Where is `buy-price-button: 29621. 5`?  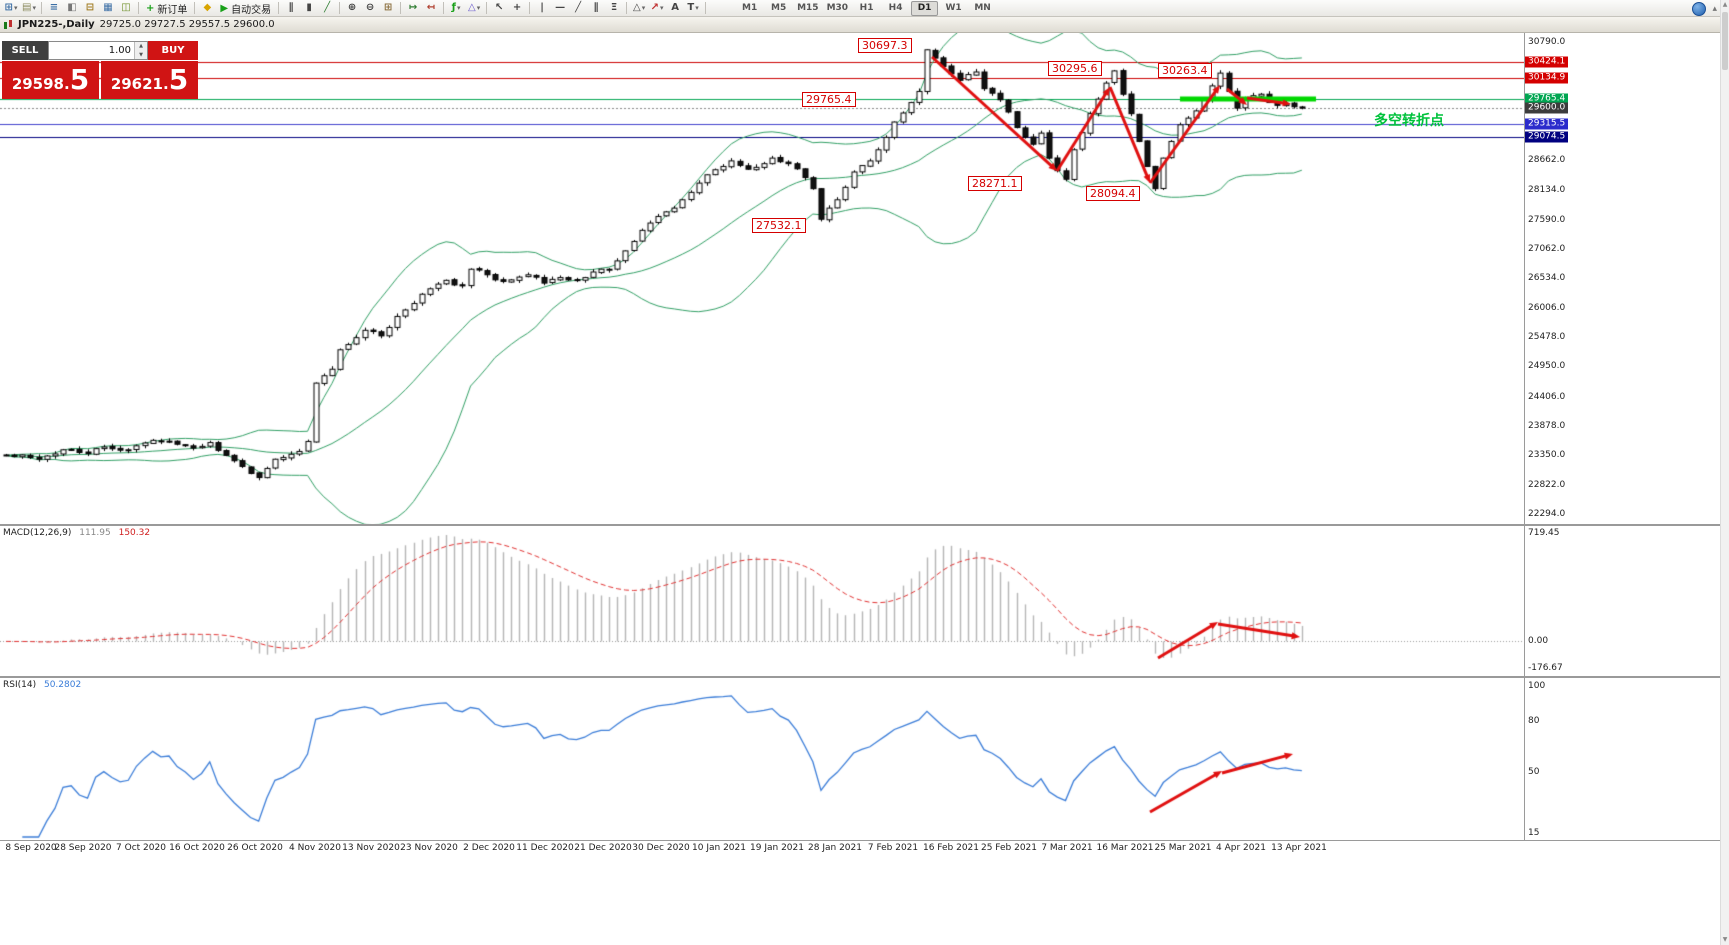
buy-price-button: 29621. 5 is located at coordinates (149, 80).